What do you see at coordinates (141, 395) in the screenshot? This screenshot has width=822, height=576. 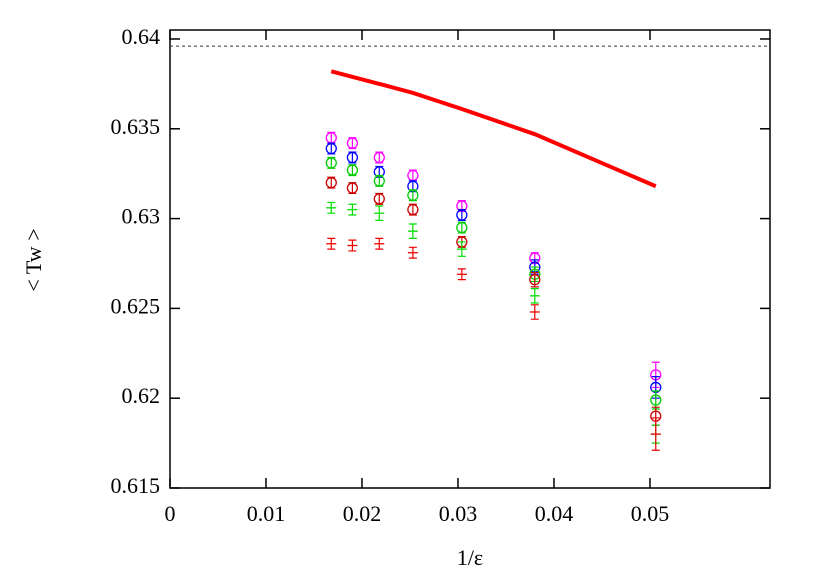 I see `y-tick-label: 0.62` at bounding box center [141, 395].